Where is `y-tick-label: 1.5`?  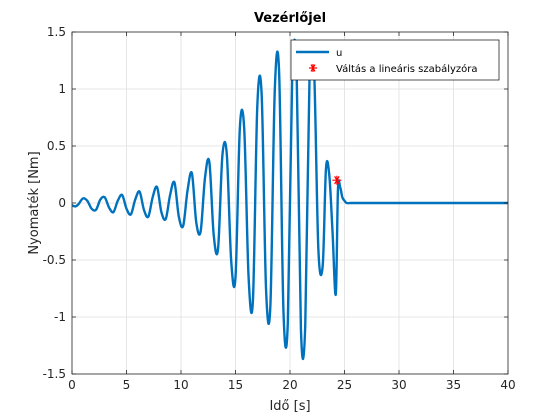 y-tick-label: 1.5 is located at coordinates (56, 32).